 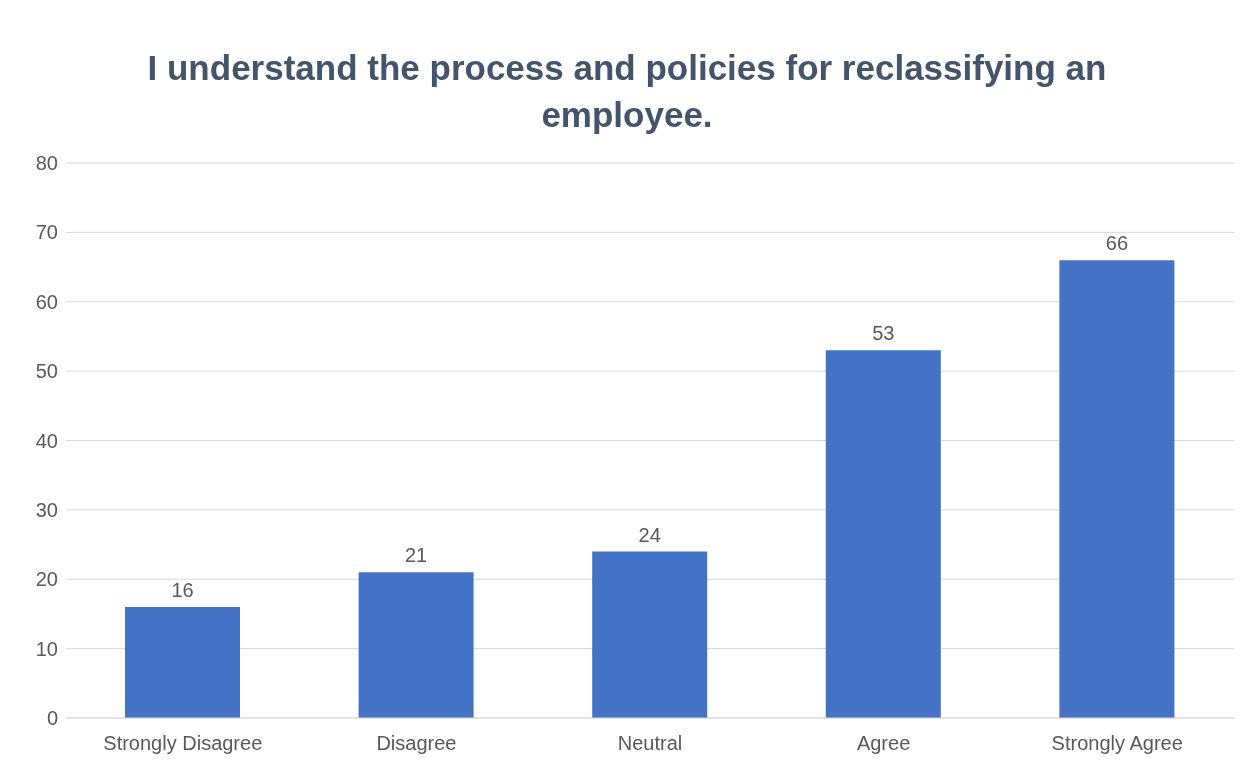 I want to click on x-tick-label: Agree, so click(x=883, y=743).